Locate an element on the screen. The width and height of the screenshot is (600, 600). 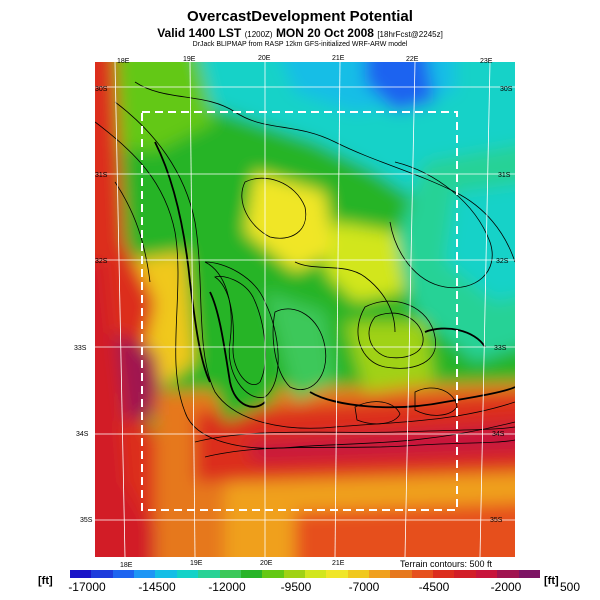
colorbar-tick: -9500 is located at coordinates (296, 587).